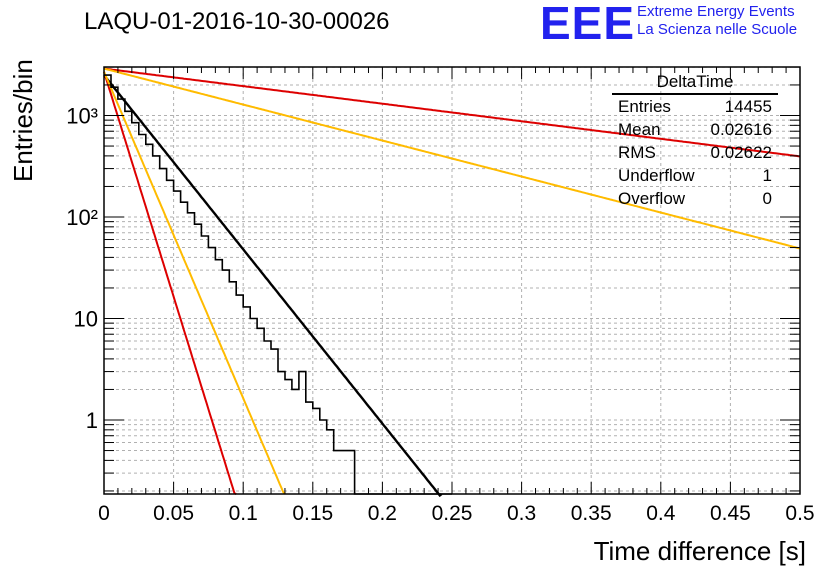 The height and width of the screenshot is (572, 836). I want to click on eee-logo: EEE, so click(588, 24).